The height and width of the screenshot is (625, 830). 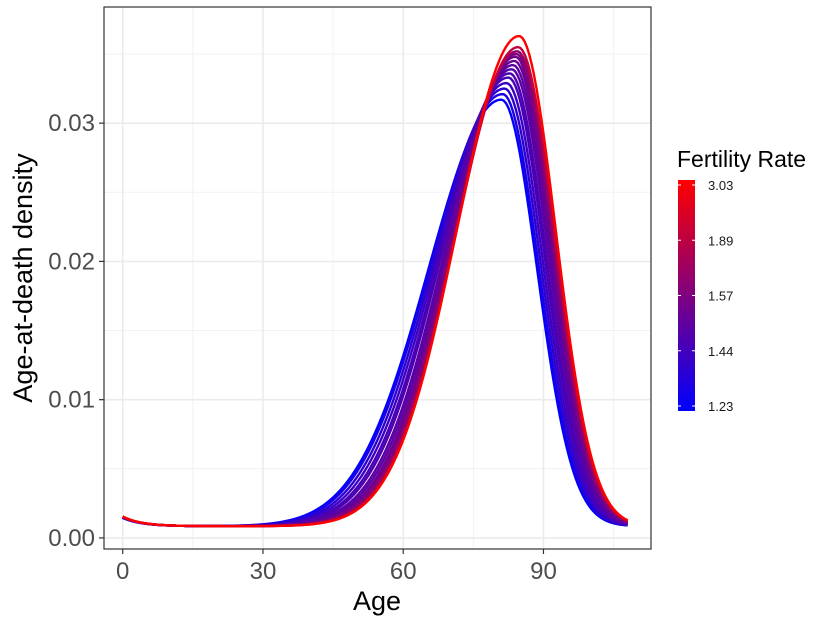 What do you see at coordinates (71, 538) in the screenshot?
I see `y-tick-label: 0.00` at bounding box center [71, 538].